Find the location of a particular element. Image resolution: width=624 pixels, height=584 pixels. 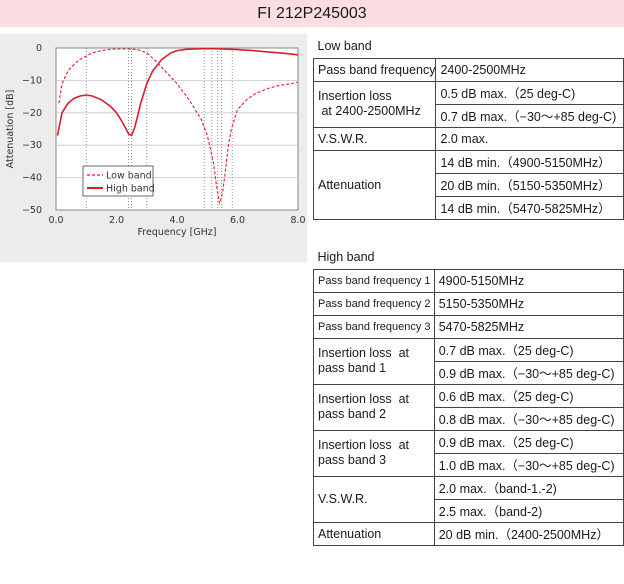

insertion-loss-3-label: Insertion loss at pass band 3 is located at coordinates (374, 453).